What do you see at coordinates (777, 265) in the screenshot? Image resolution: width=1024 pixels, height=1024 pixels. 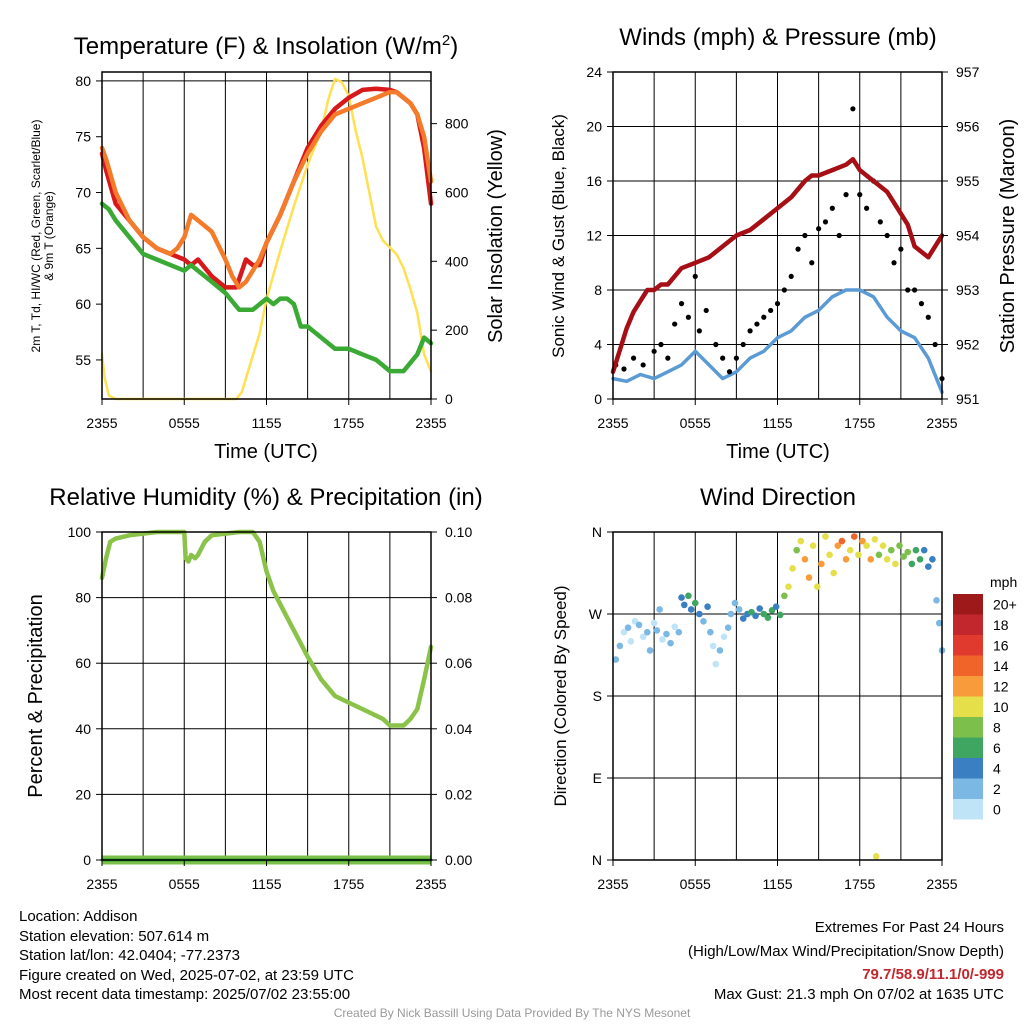 I see `series-station-pressure` at bounding box center [777, 265].